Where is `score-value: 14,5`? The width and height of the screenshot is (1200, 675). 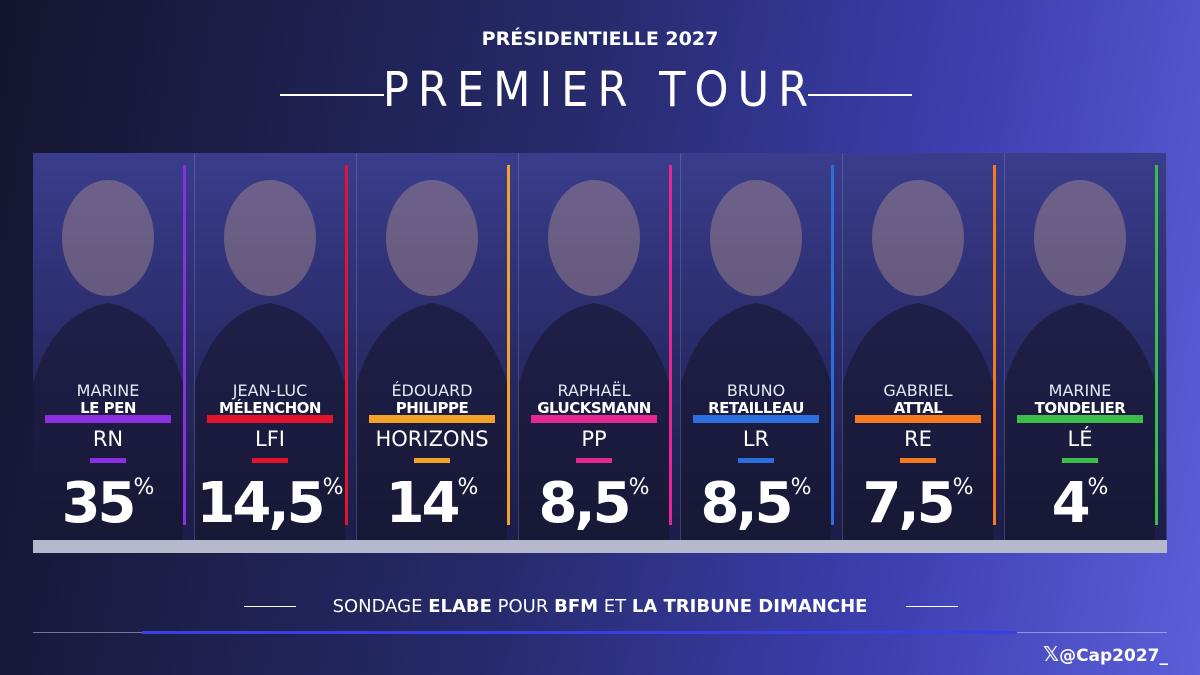 score-value: 14,5 is located at coordinates (260, 503).